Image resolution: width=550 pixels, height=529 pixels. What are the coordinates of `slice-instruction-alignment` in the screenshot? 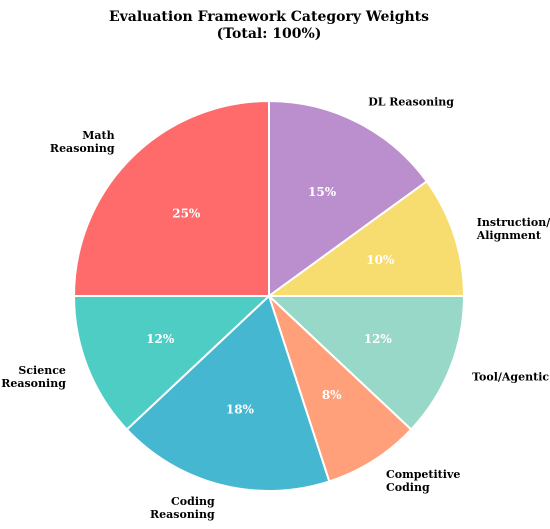 It's located at (365, 238).